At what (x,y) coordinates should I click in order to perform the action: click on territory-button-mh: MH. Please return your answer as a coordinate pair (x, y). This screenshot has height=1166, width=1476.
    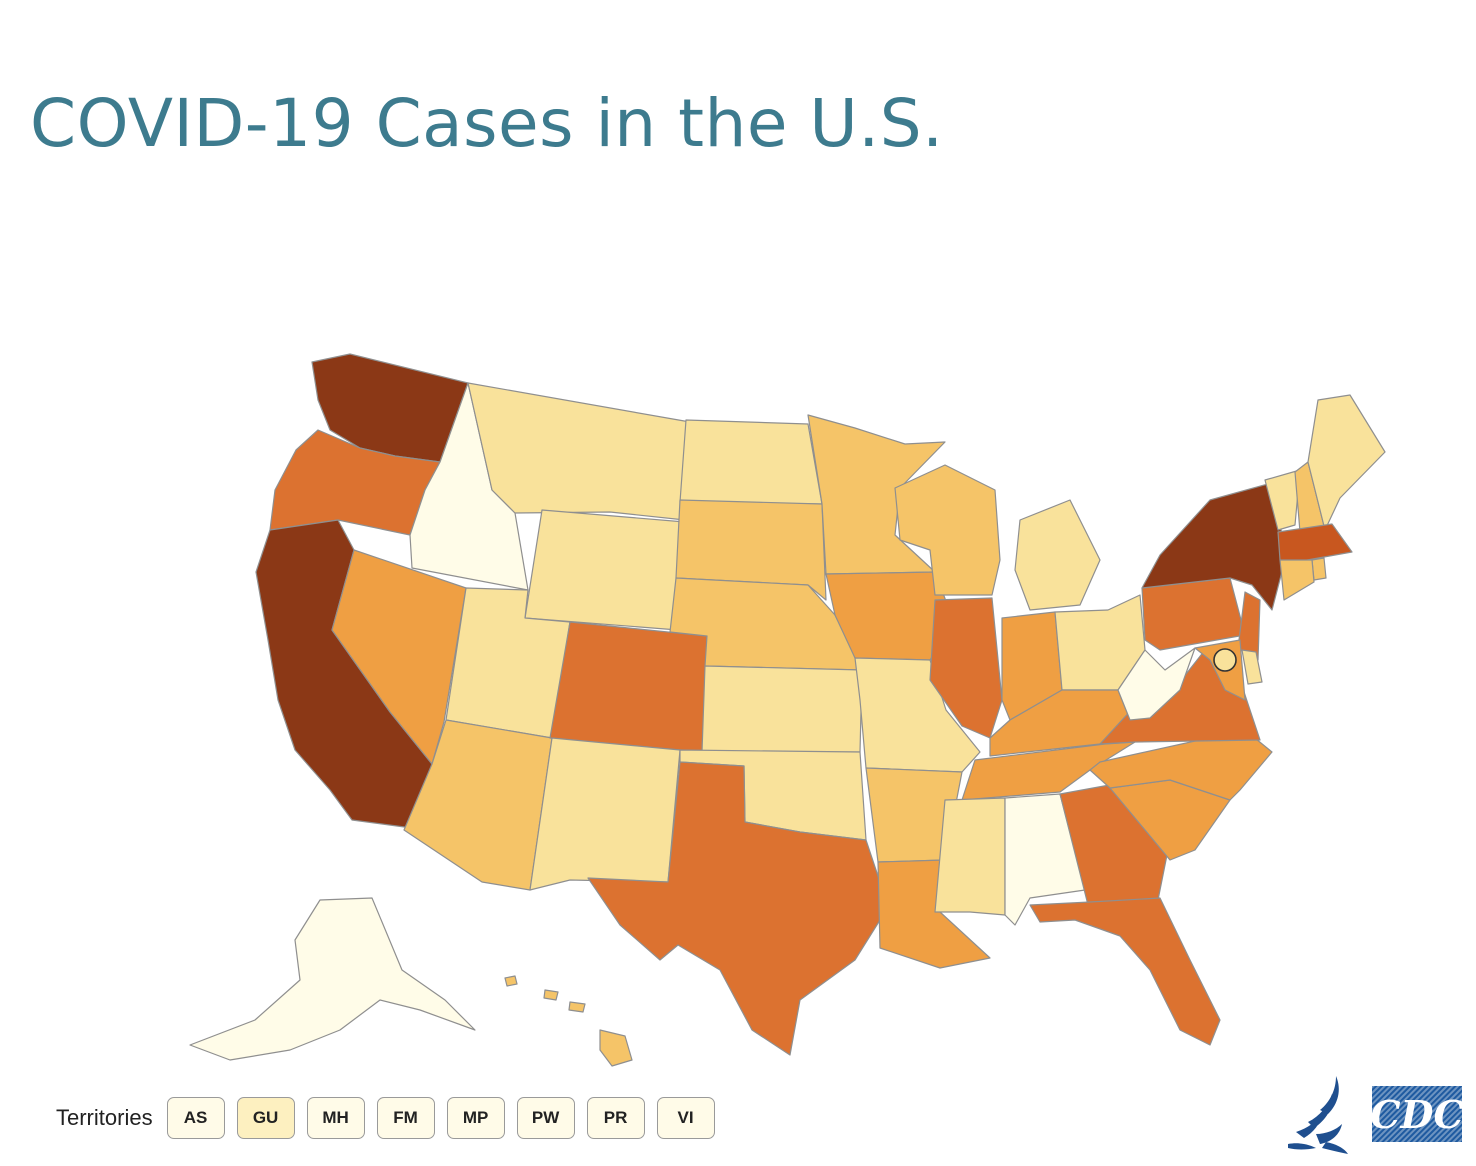
    Looking at the image, I should click on (335, 1118).